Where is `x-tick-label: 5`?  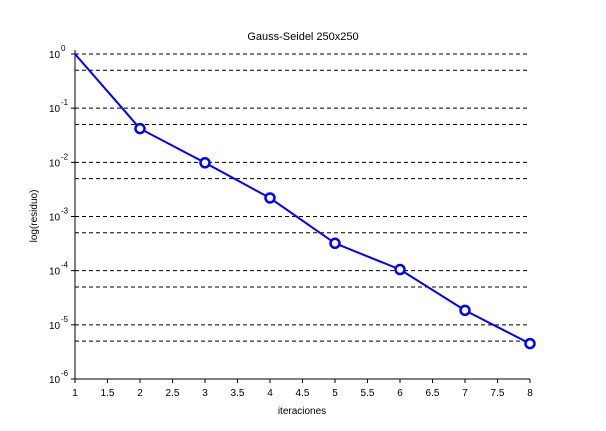 x-tick-label: 5 is located at coordinates (335, 393).